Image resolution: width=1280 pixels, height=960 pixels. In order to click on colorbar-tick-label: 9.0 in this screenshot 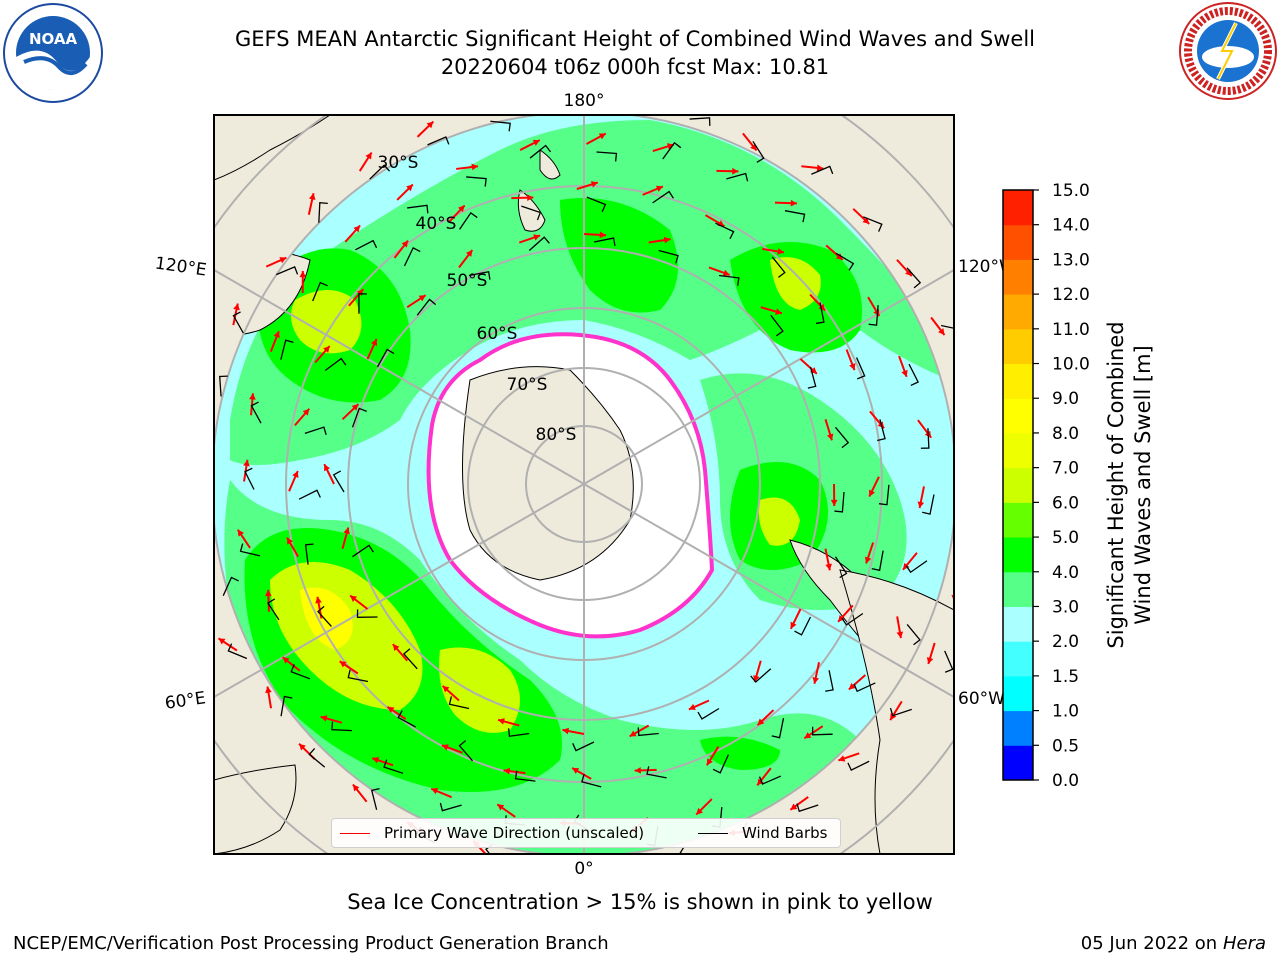, I will do `click(1065, 399)`.